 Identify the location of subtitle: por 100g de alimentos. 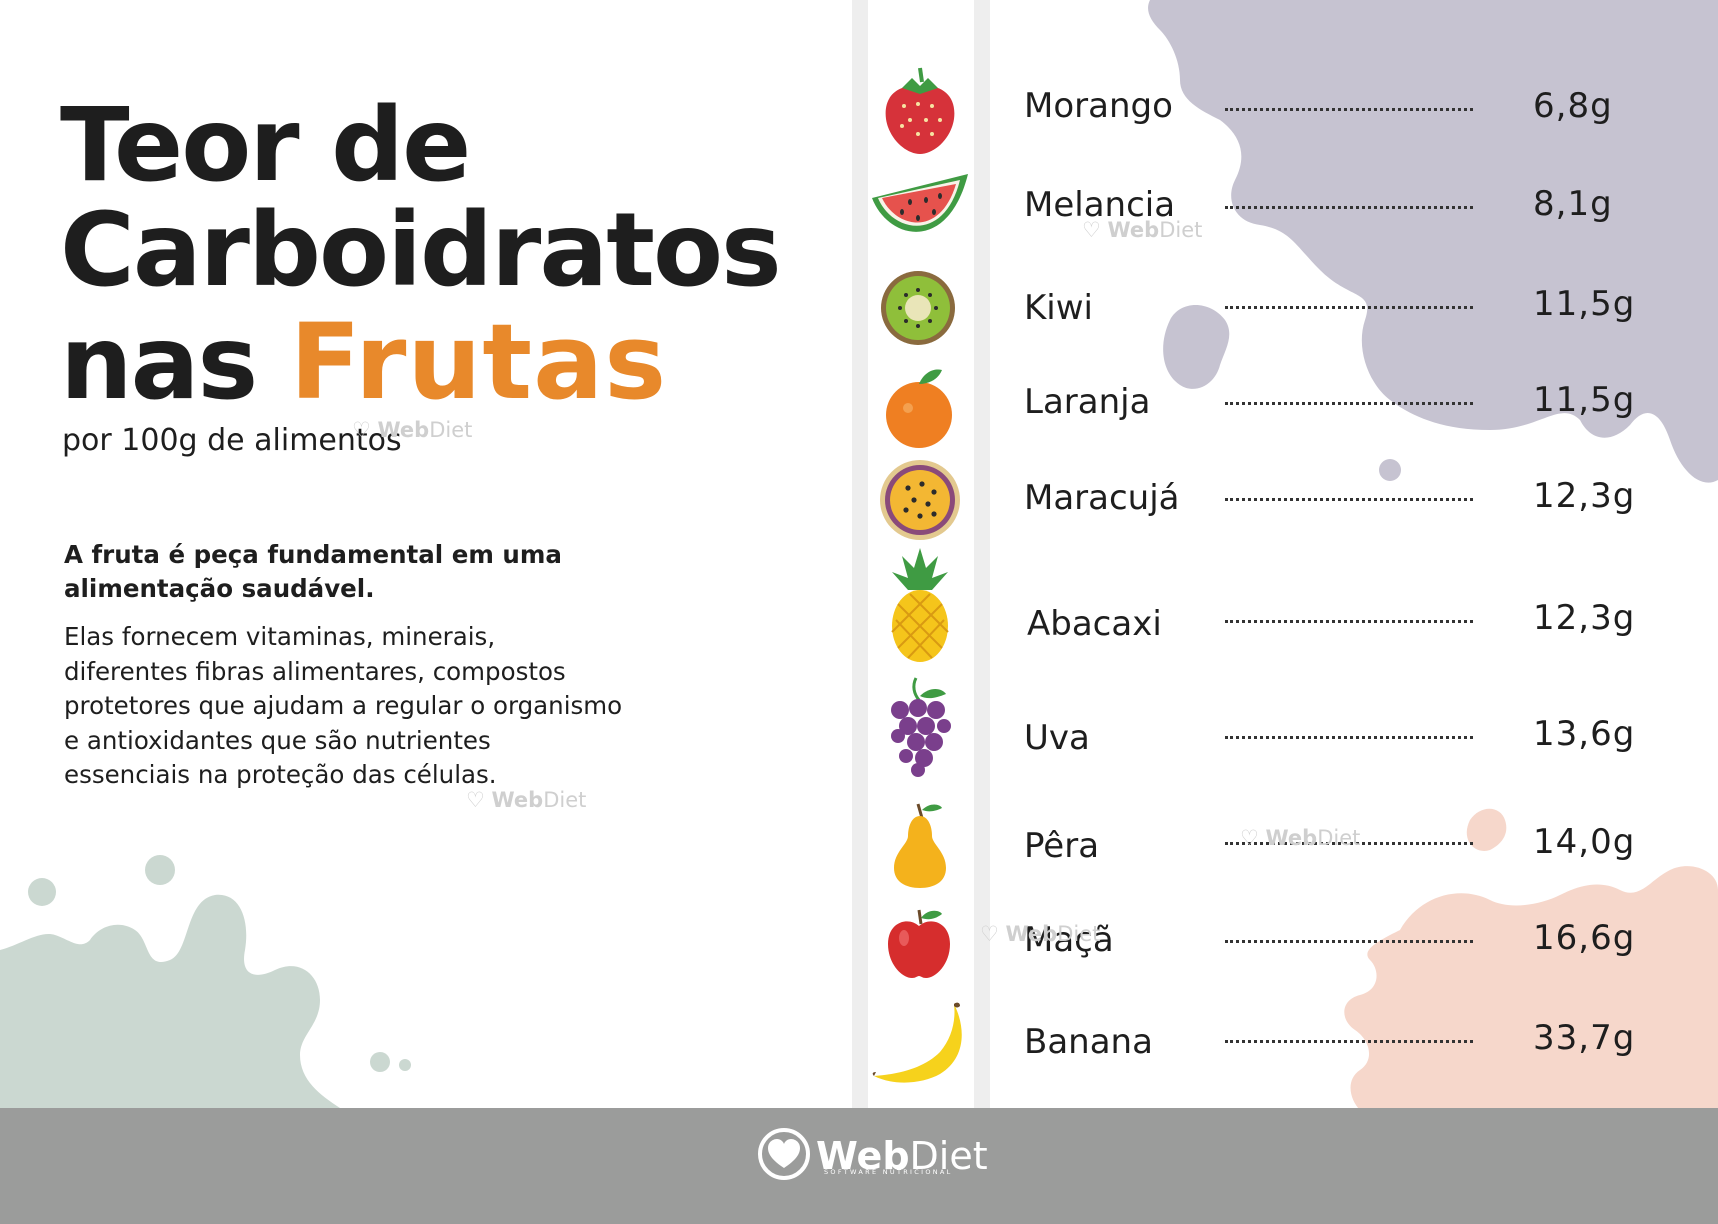
(232, 440).